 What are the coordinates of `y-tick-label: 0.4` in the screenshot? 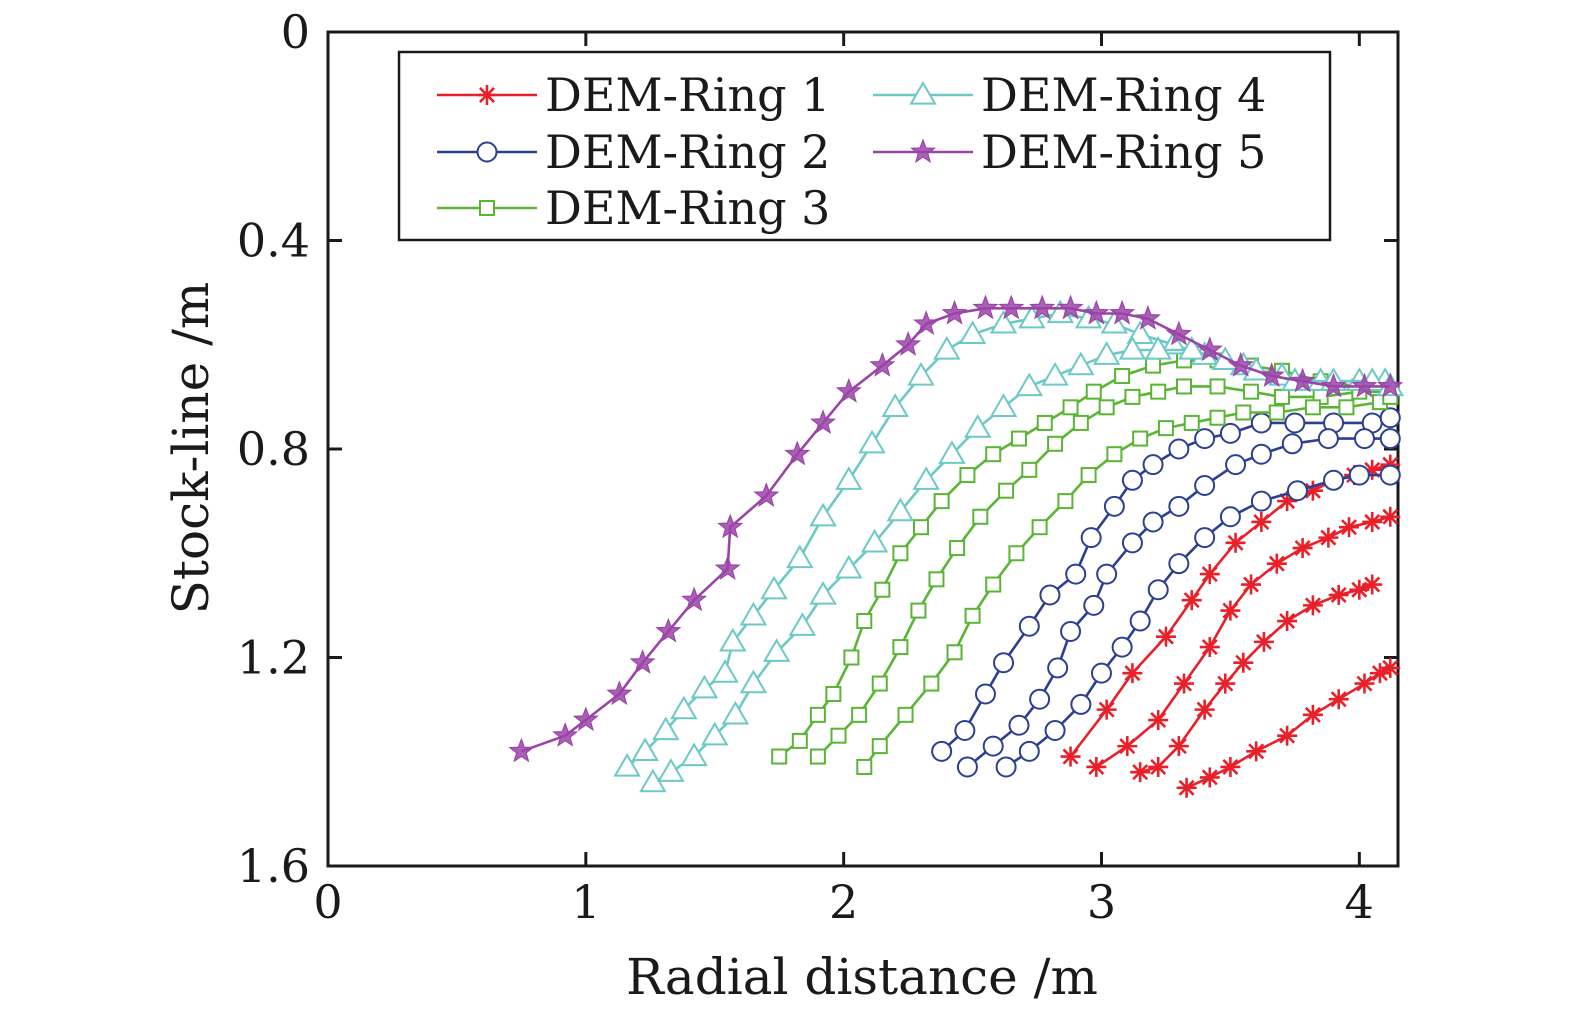 It's located at (273, 241).